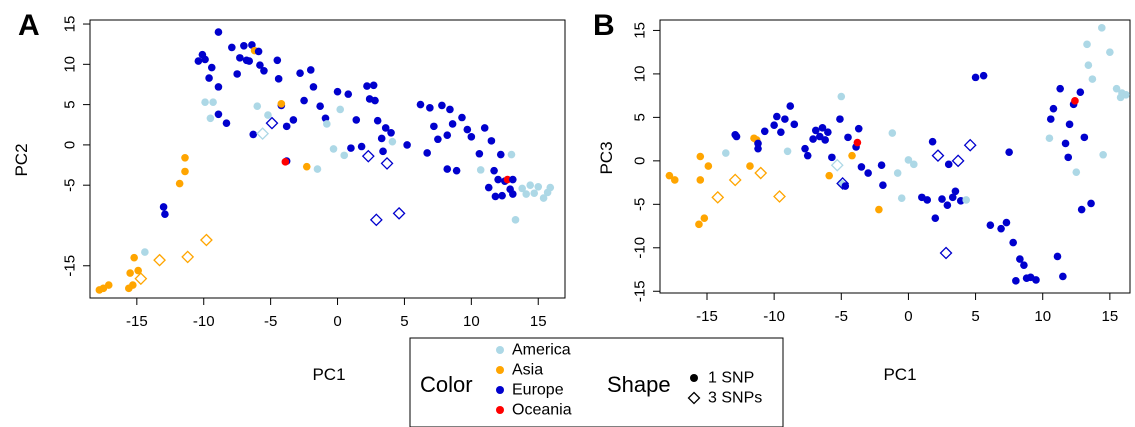  What do you see at coordinates (724, 388) in the screenshot?
I see `legend-shape-entries: 1 SNP 3 SNPs` at bounding box center [724, 388].